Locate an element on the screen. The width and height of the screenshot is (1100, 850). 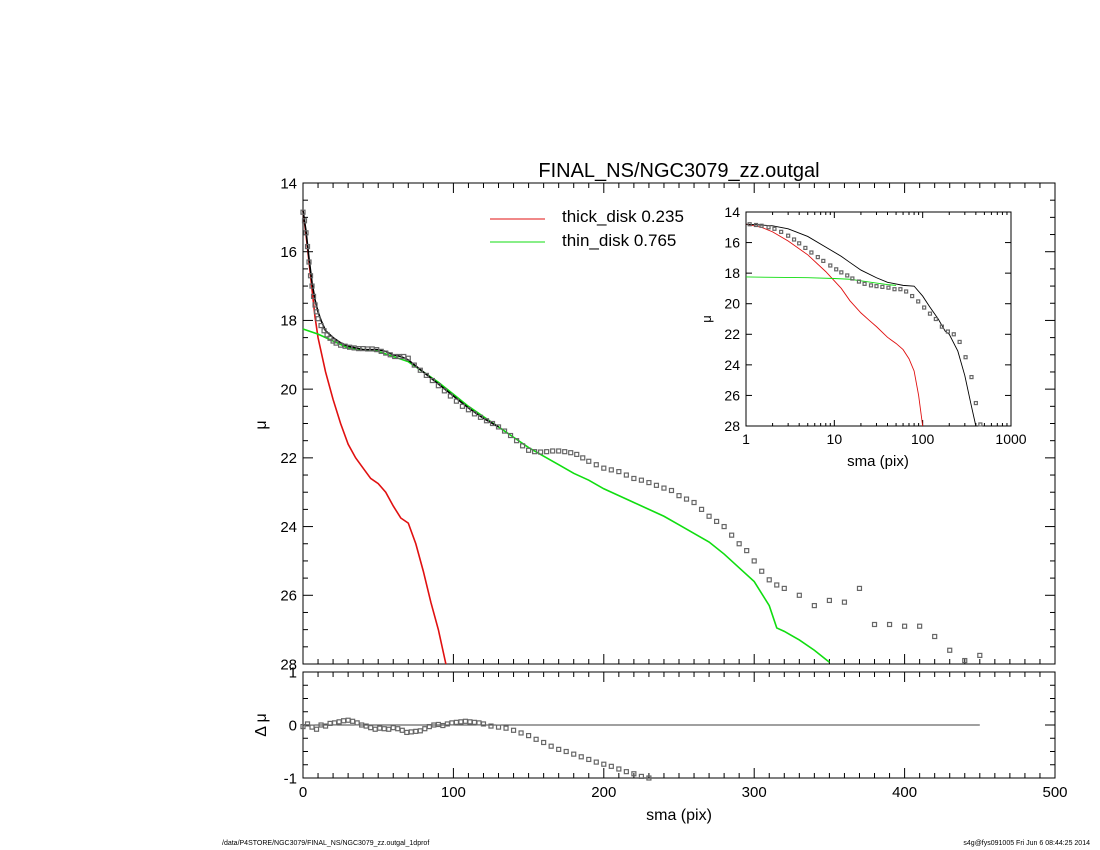
inset-y-tick-label: 26 is located at coordinates (732, 395).